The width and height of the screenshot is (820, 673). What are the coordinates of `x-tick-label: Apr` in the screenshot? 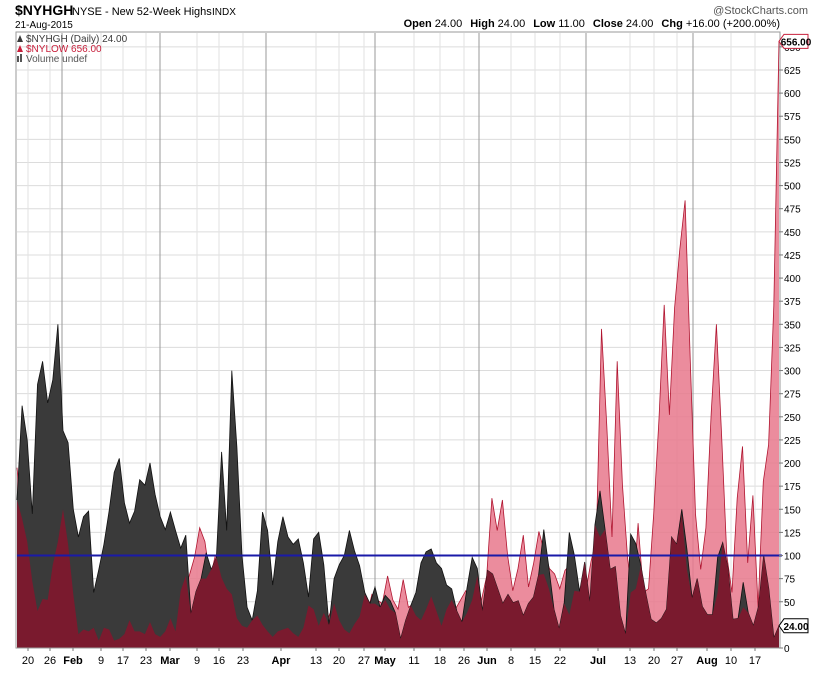 It's located at (282, 661).